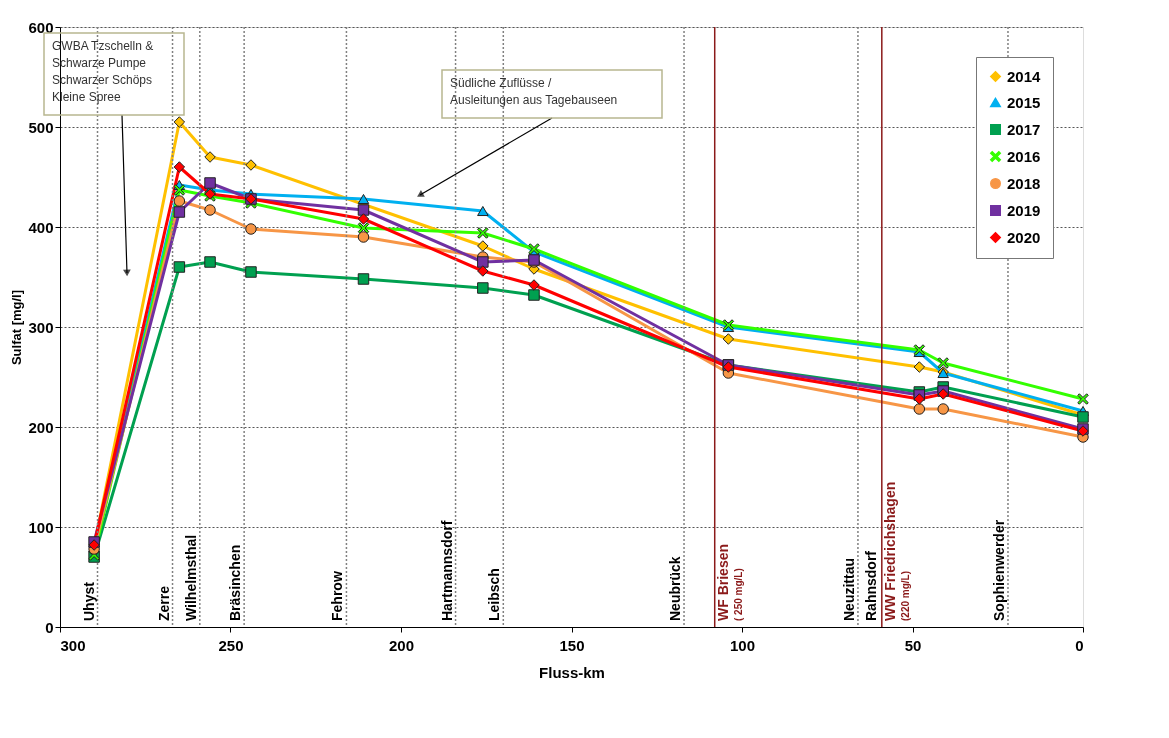 The width and height of the screenshot is (1169, 738). Describe the element at coordinates (494, 594) in the screenshot. I see `ref-line-label: Leibsch` at that location.